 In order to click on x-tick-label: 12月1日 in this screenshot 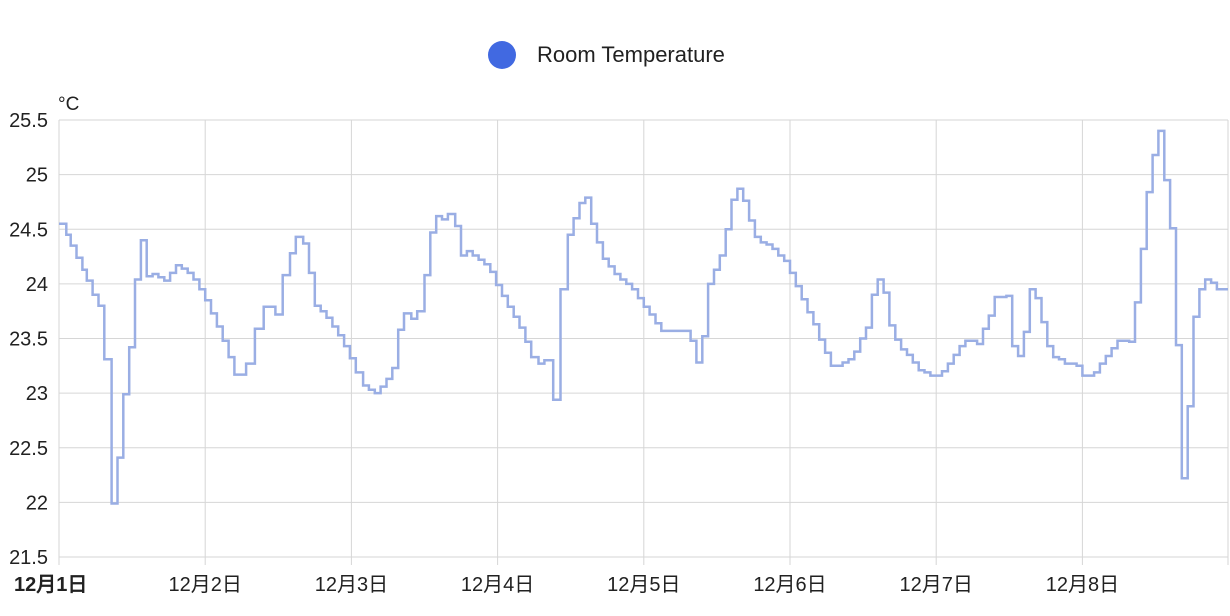, I will do `click(50, 585)`.